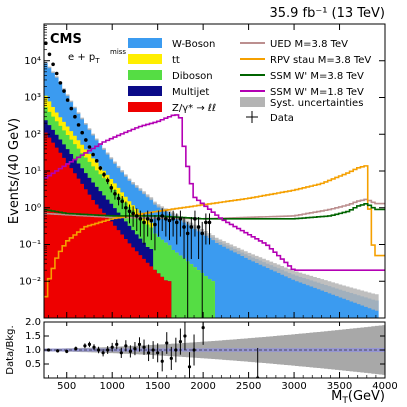 The image size is (407, 407). What do you see at coordinates (66, 386) in the screenshot?
I see `x-tick-label: 500` at bounding box center [66, 386].